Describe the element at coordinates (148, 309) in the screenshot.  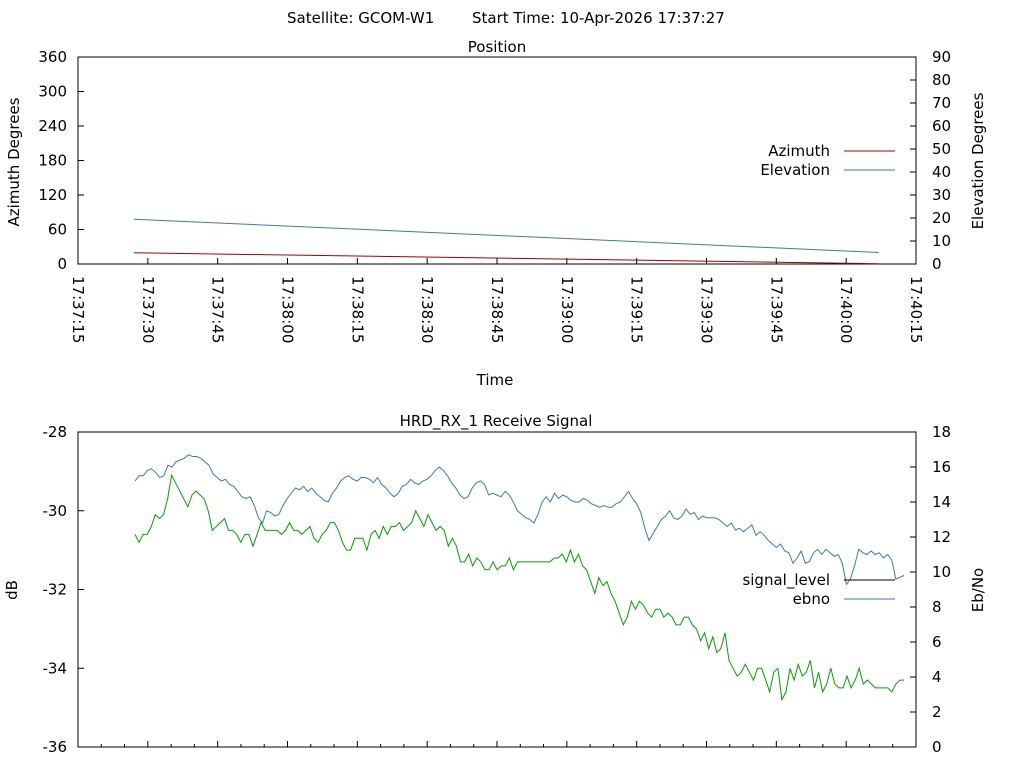
I see `time-tick-label: 17:37:30` at that location.